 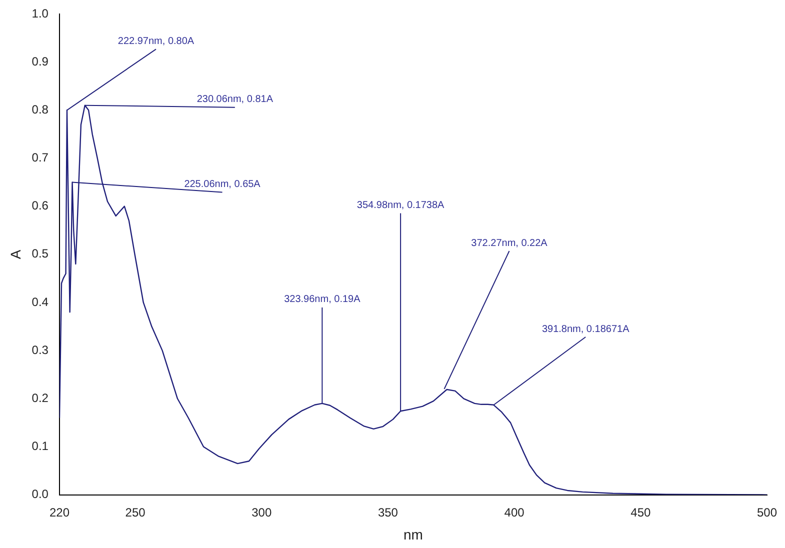 I want to click on y-tick-label: 0.5, so click(x=40, y=253).